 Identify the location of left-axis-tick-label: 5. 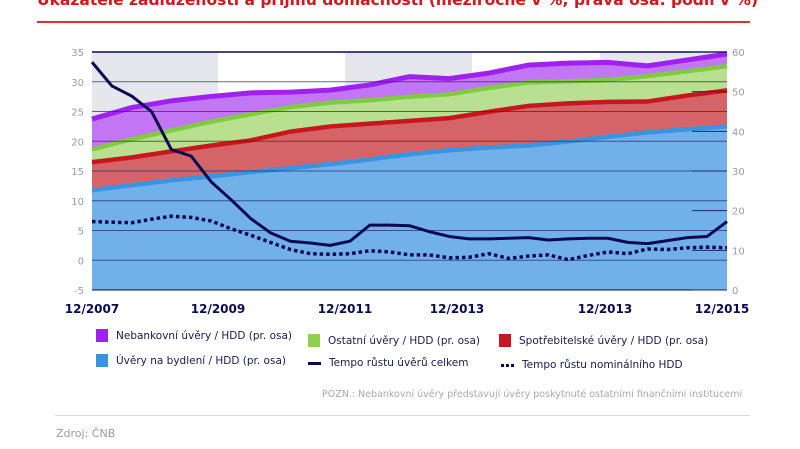
(81, 232).